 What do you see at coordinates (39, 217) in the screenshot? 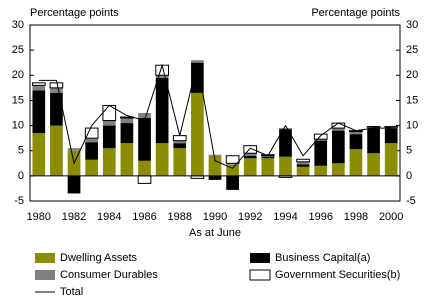
I see `x-tick-label: 1980` at bounding box center [39, 217].